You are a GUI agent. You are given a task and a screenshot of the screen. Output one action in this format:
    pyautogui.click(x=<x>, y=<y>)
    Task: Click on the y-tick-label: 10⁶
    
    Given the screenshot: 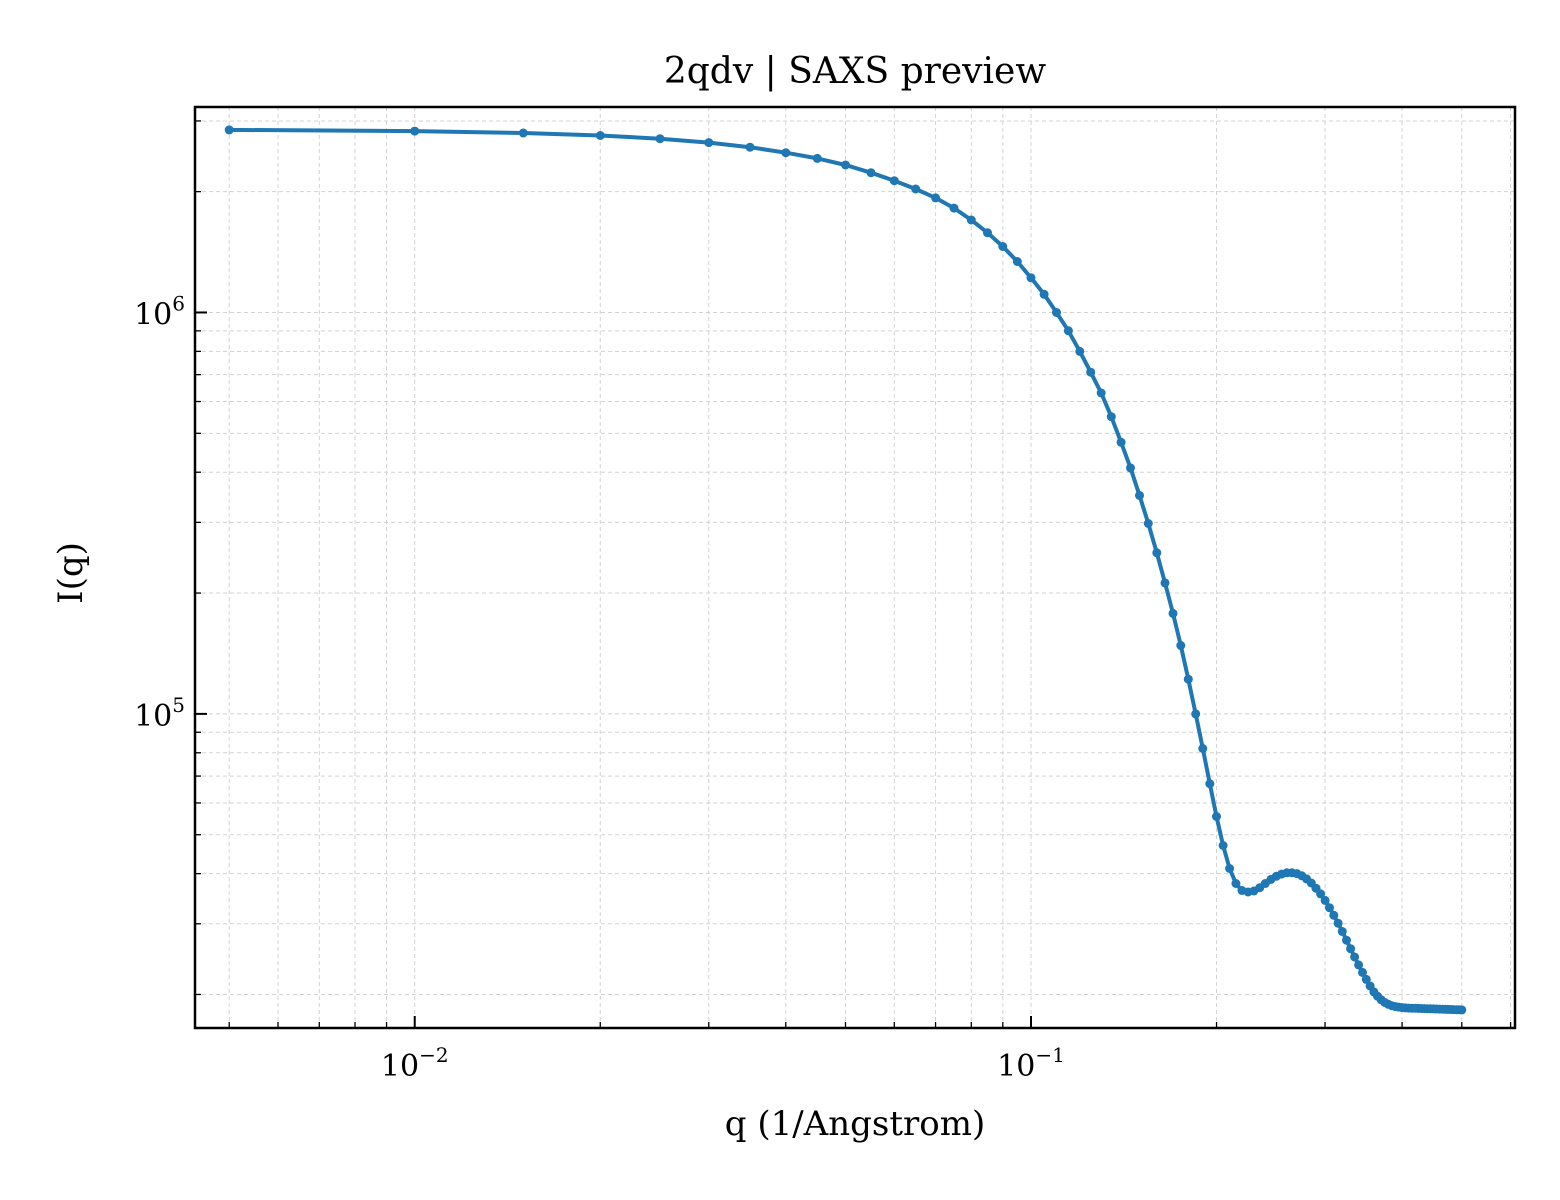 What is the action you would take?
    pyautogui.click(x=159, y=311)
    